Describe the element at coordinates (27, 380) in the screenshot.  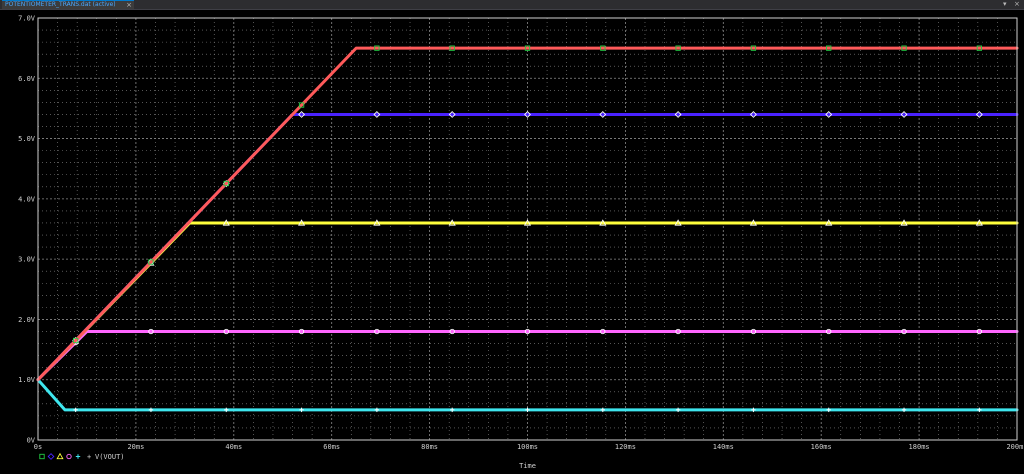
I see `y-tick-label: 1.0V` at that location.